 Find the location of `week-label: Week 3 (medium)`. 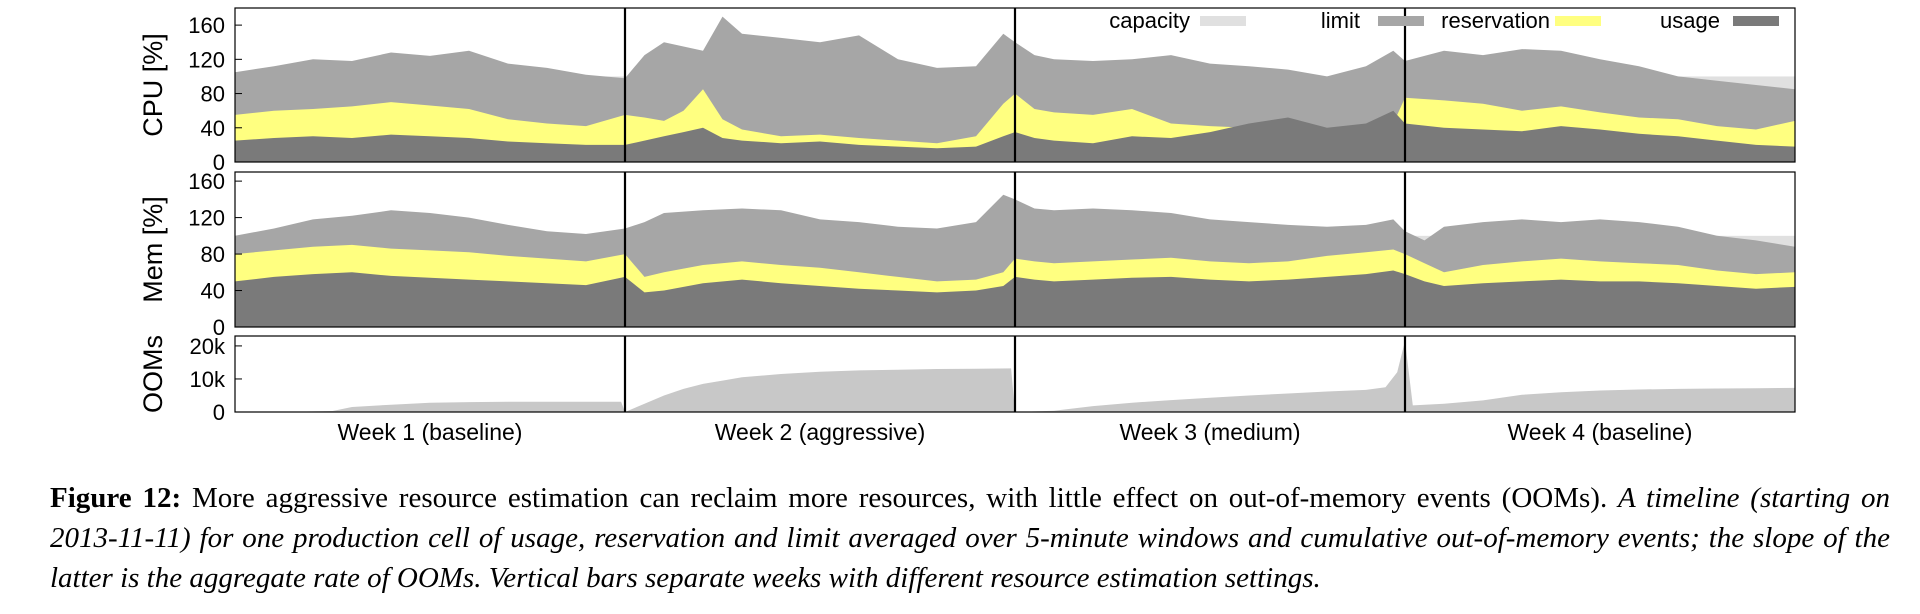

week-label: Week 3 (medium) is located at coordinates (1209, 432).